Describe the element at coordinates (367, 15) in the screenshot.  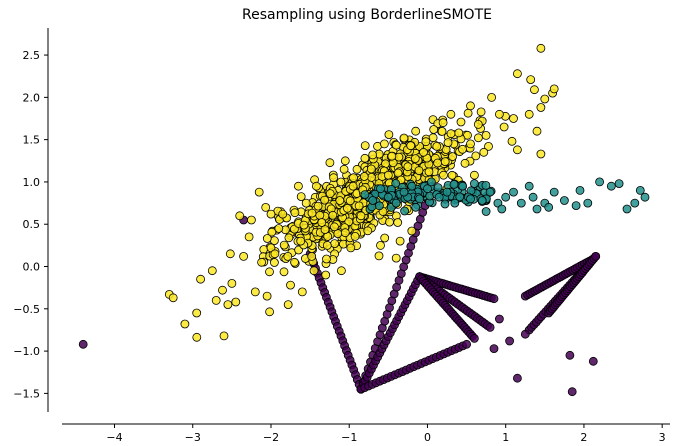
I see `chart-title: Resampling using BorderlineSMOTE` at that location.